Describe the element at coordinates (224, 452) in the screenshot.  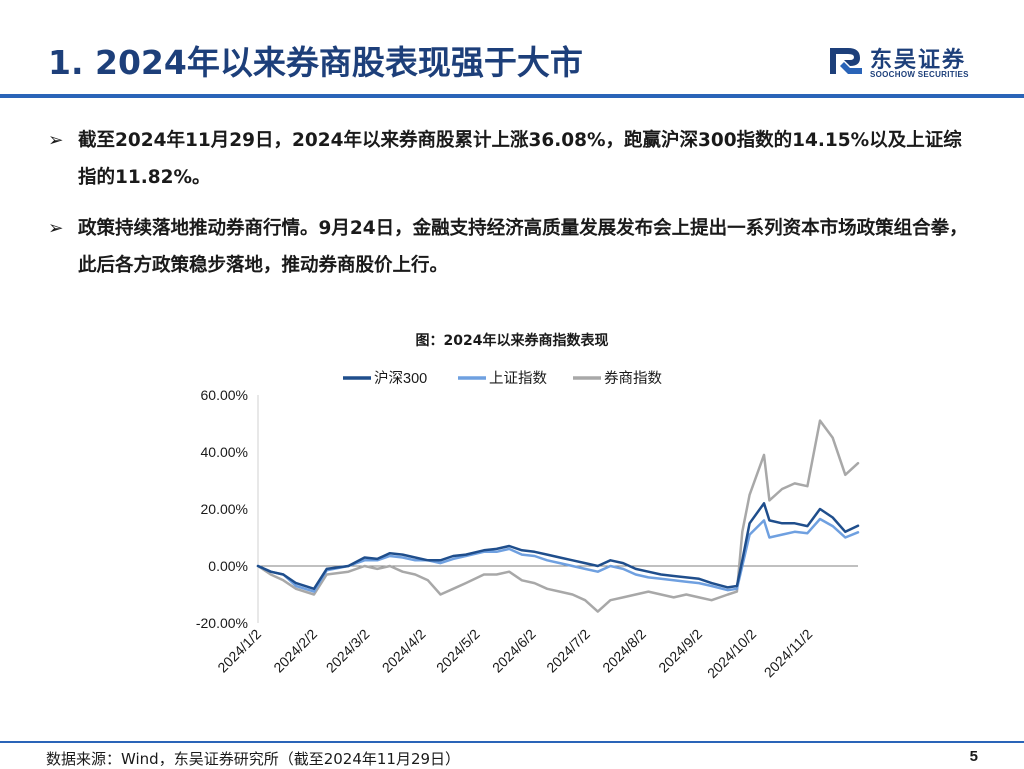
I see `y-tick-label: 40.00%` at that location.